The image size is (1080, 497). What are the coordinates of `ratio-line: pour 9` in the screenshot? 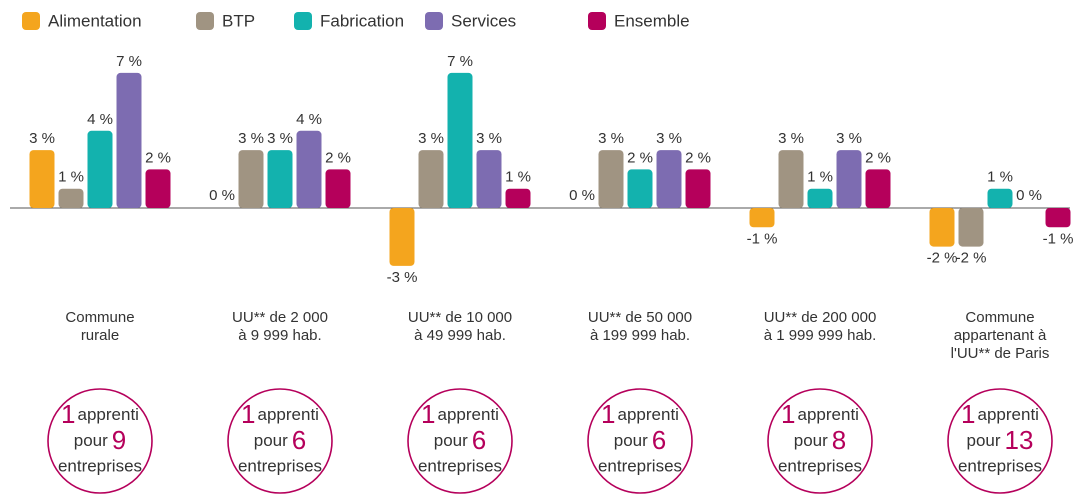 It's located at (100, 440).